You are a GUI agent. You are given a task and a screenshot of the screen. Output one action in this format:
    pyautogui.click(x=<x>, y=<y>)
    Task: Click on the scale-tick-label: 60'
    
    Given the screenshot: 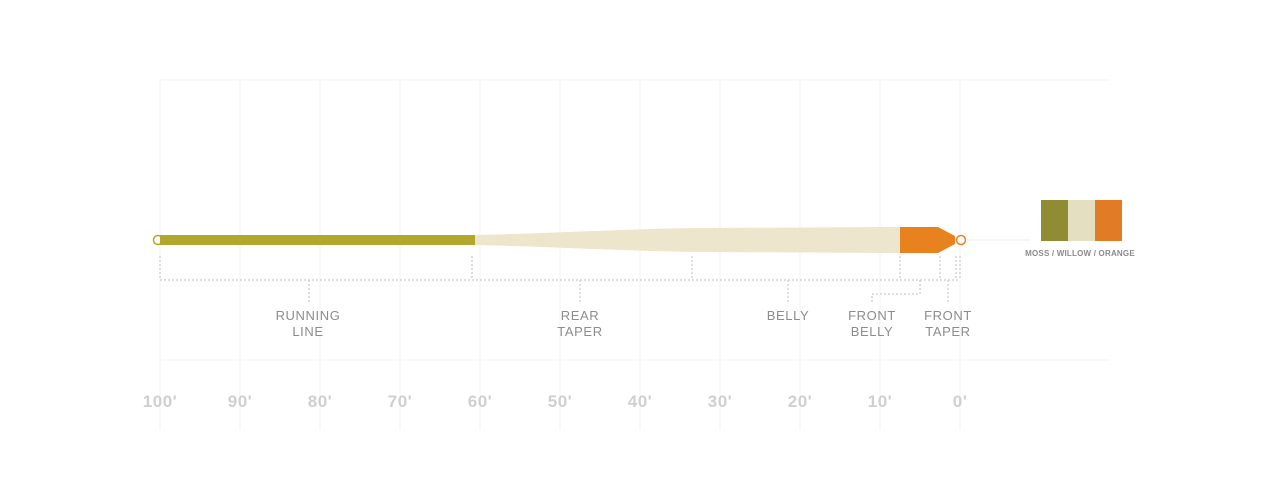 What is the action you would take?
    pyautogui.click(x=480, y=401)
    